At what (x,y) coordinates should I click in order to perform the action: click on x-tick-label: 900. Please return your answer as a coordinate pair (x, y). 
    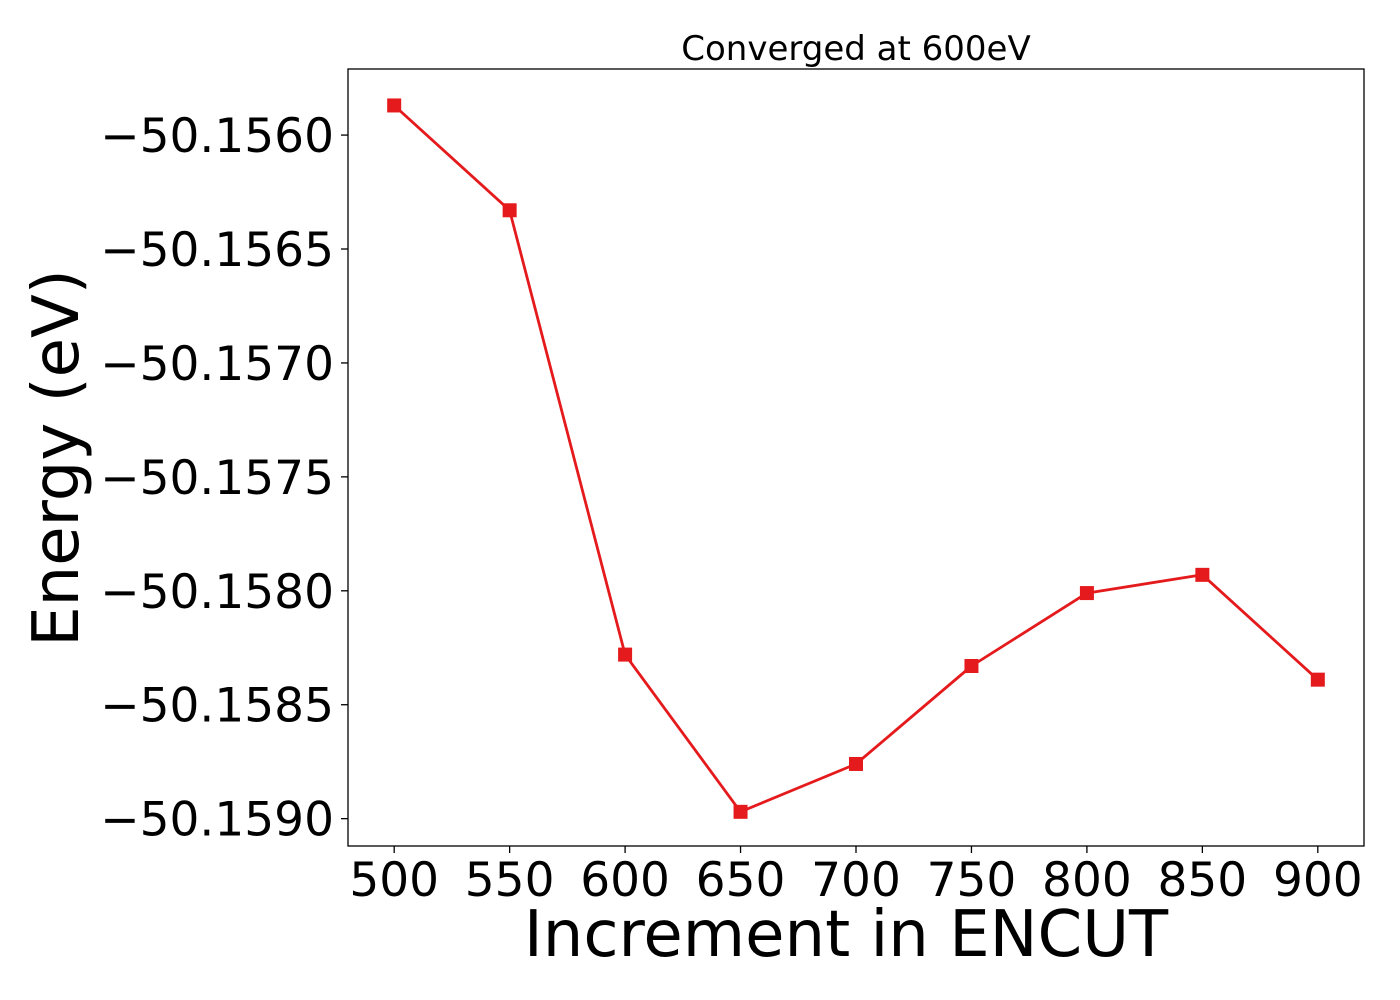
    Looking at the image, I should click on (1318, 880).